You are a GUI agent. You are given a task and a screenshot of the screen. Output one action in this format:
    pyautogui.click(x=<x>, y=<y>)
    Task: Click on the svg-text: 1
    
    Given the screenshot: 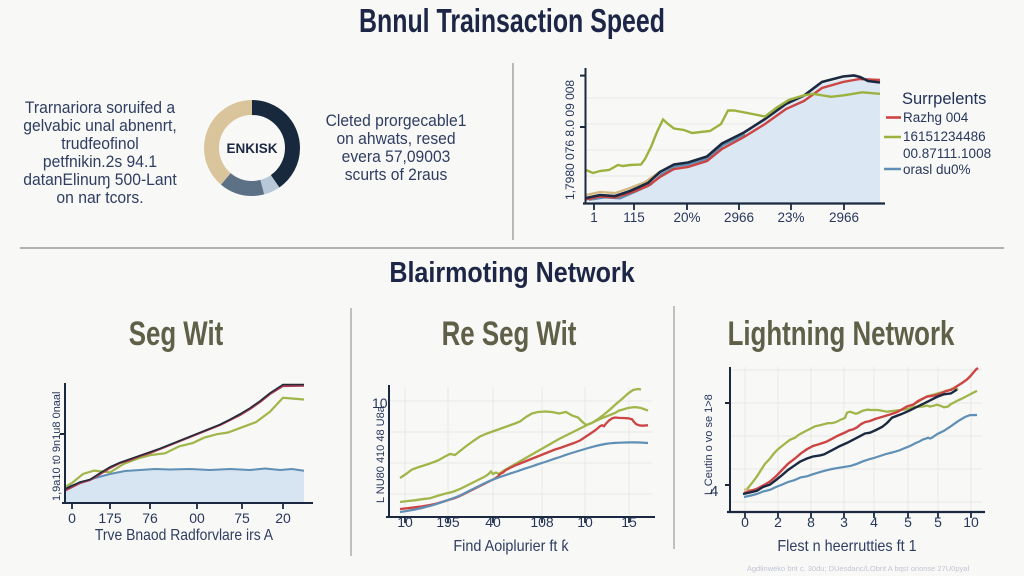 What is the action you would take?
    pyautogui.click(x=594, y=217)
    